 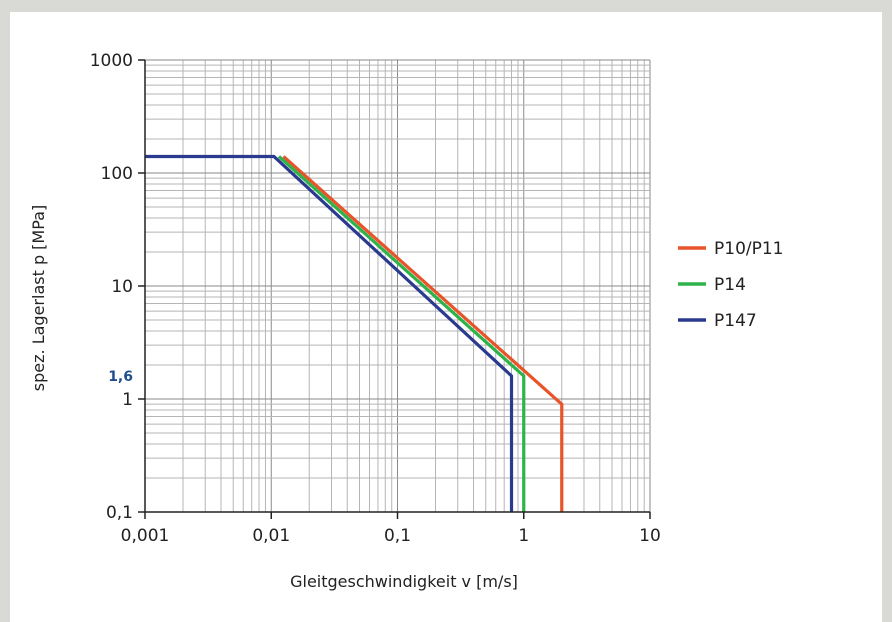 I want to click on x-tick-label: 10, so click(x=650, y=536).